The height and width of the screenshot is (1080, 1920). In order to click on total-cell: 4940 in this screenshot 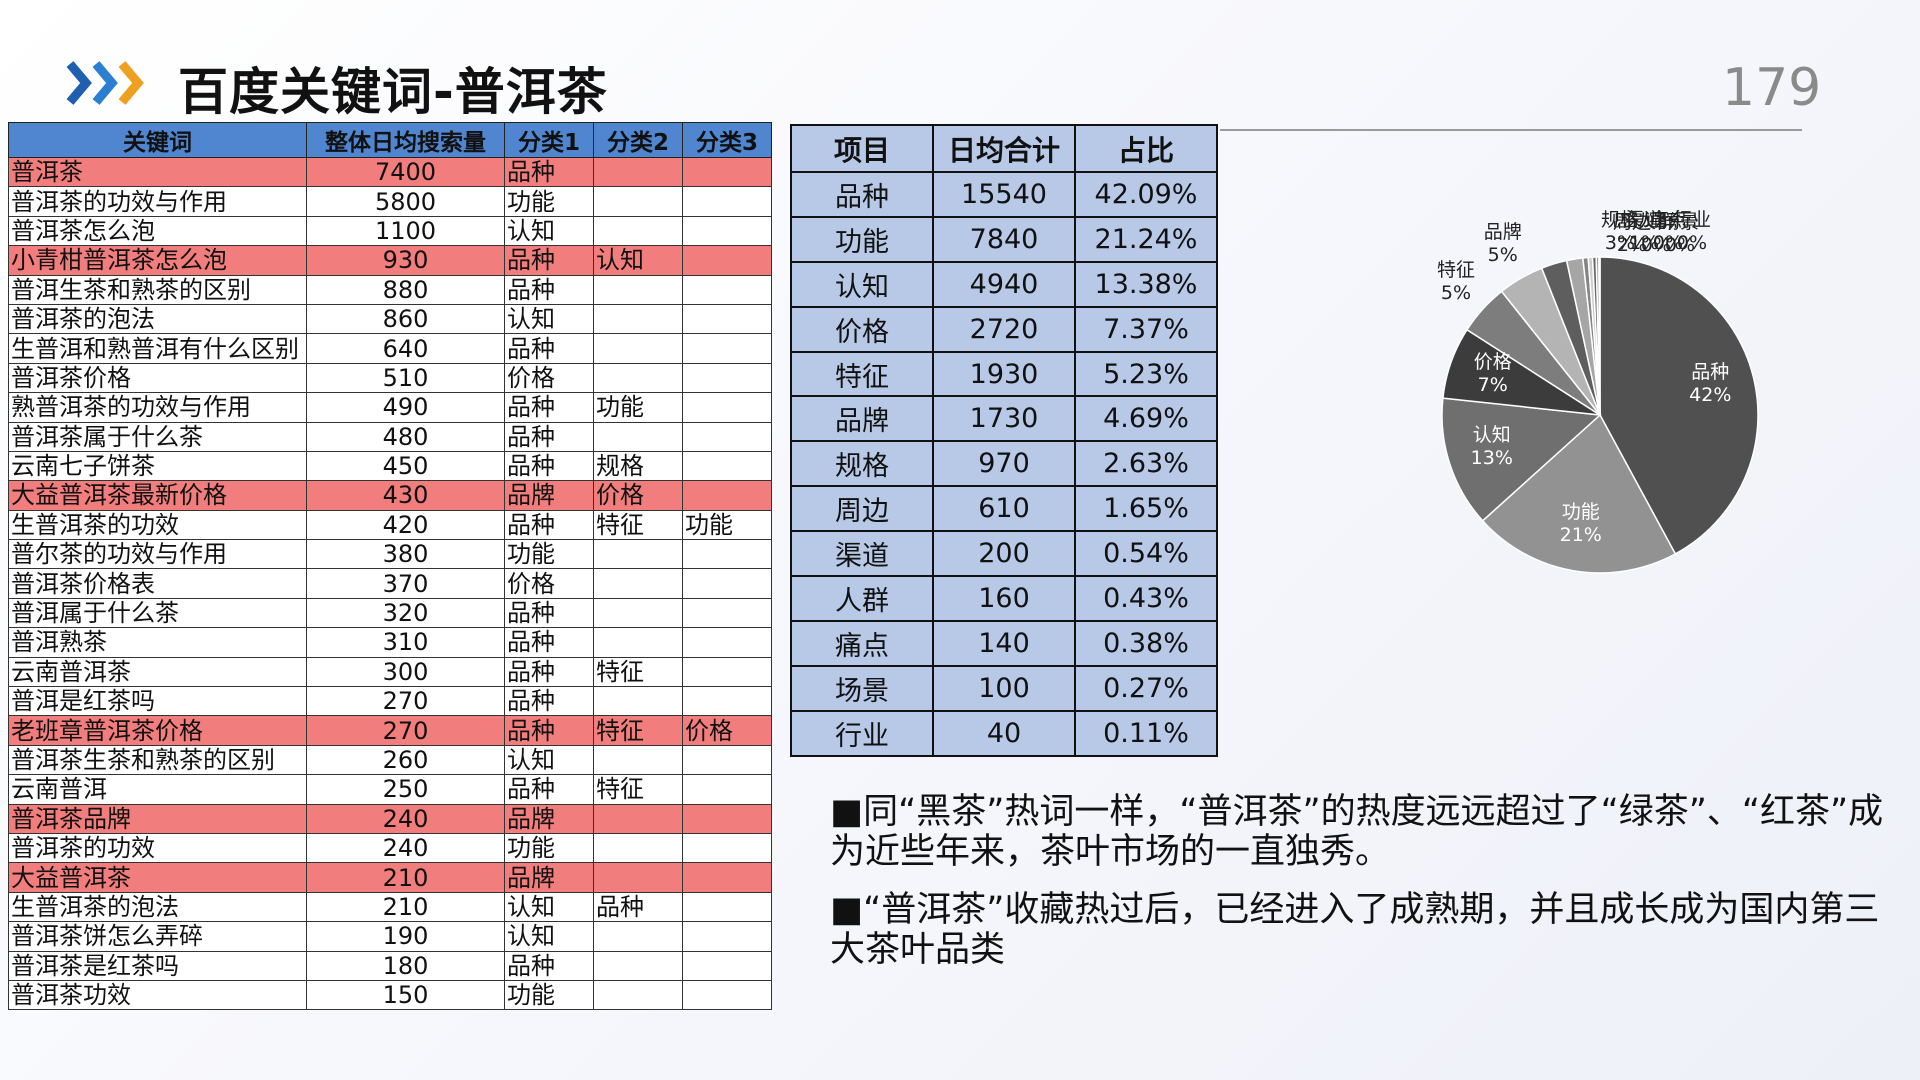, I will do `click(1004, 284)`.